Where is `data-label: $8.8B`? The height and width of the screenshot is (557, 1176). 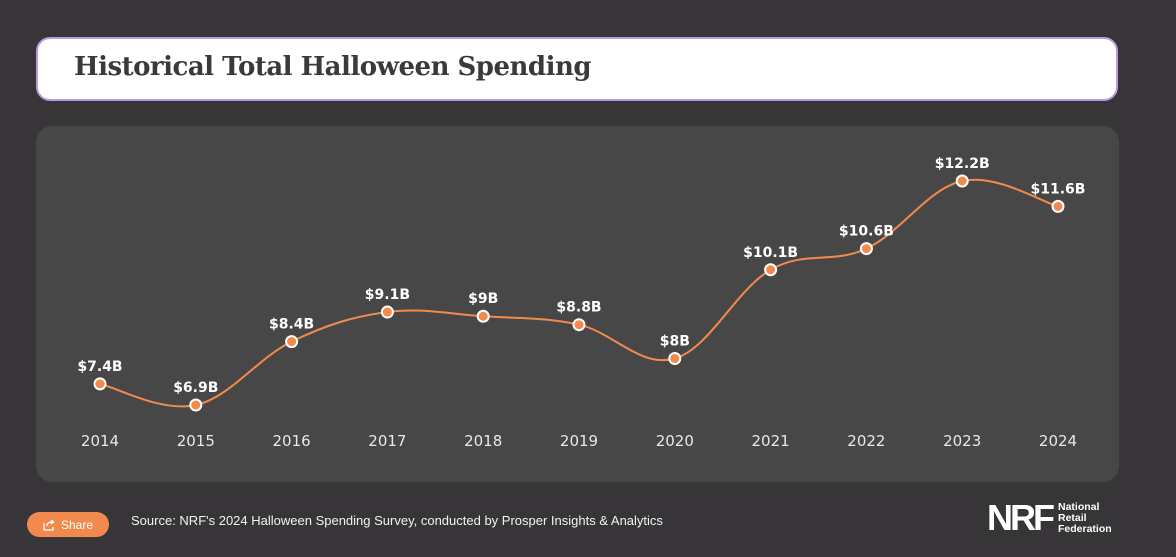 data-label: $8.8B is located at coordinates (578, 308).